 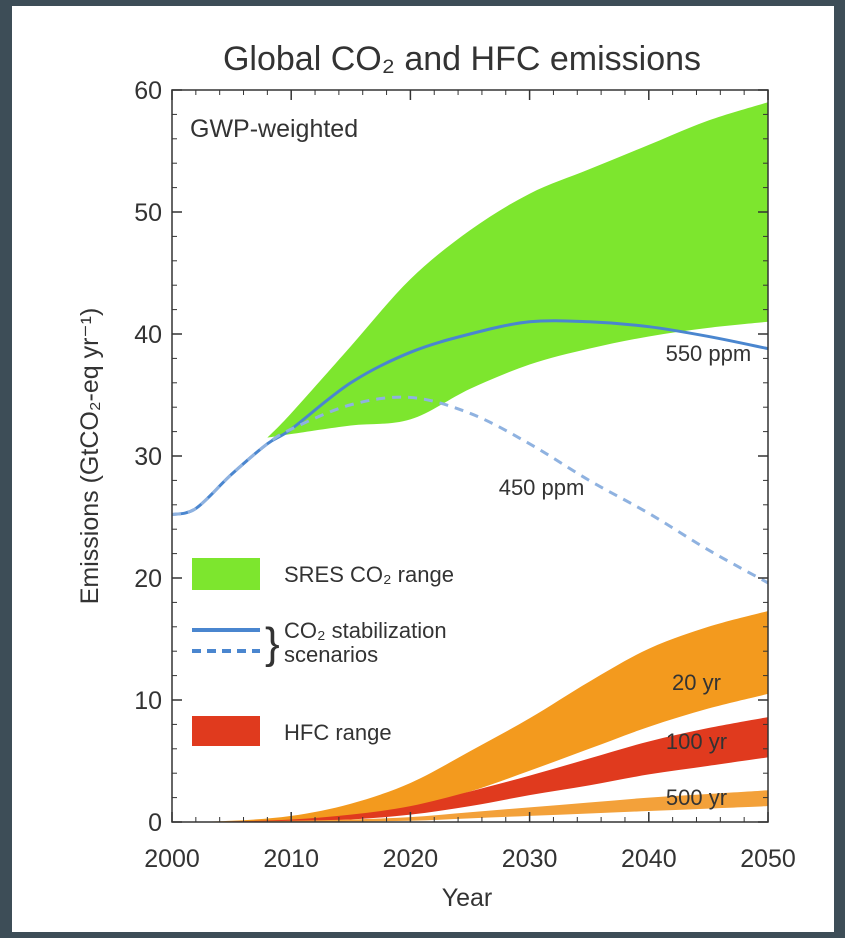 I want to click on annotation-20-yr: 20 yr, so click(x=696, y=682).